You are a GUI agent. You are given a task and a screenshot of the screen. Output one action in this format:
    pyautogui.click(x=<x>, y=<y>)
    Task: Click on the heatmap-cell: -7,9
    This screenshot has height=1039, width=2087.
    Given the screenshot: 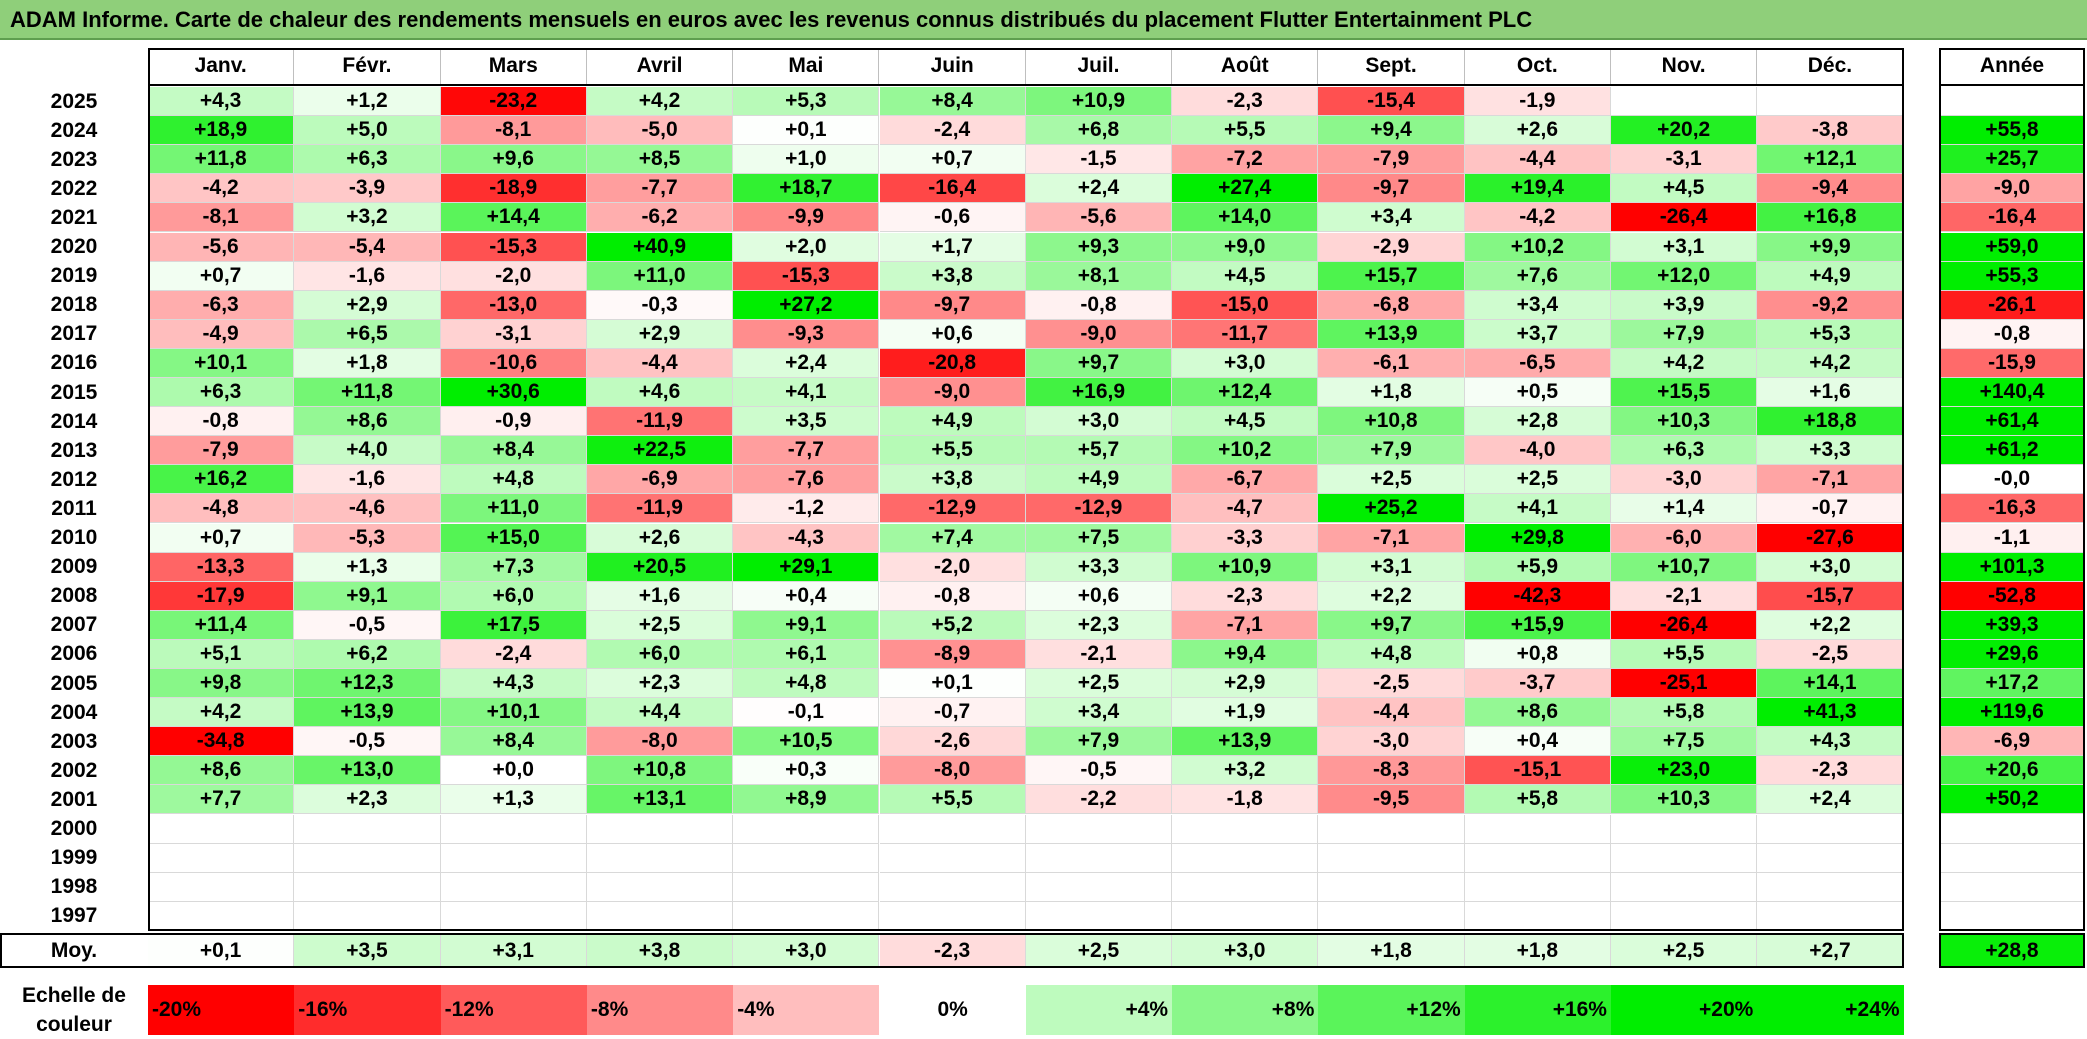 What is the action you would take?
    pyautogui.click(x=221, y=451)
    